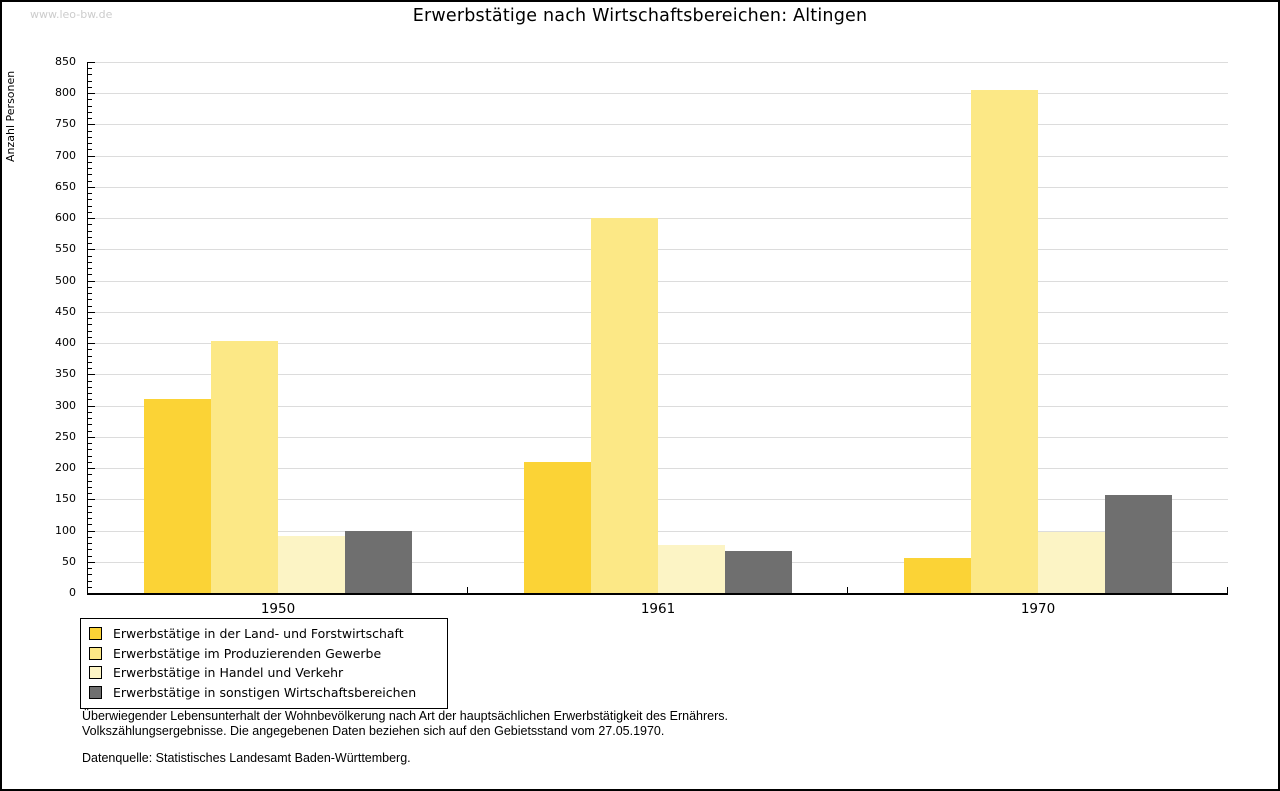  I want to click on legend-item: Erwerbstätige in Handel und Verkehr, so click(268, 673).